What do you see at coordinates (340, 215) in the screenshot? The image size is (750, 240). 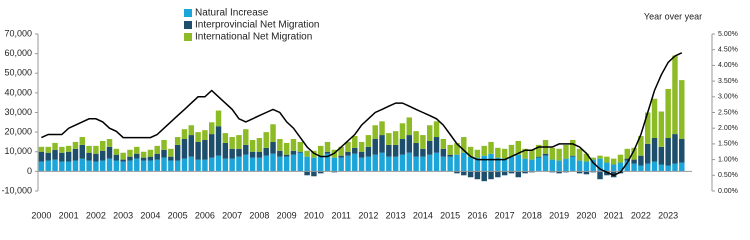 I see `x-tick-label: 2011` at bounding box center [340, 215].